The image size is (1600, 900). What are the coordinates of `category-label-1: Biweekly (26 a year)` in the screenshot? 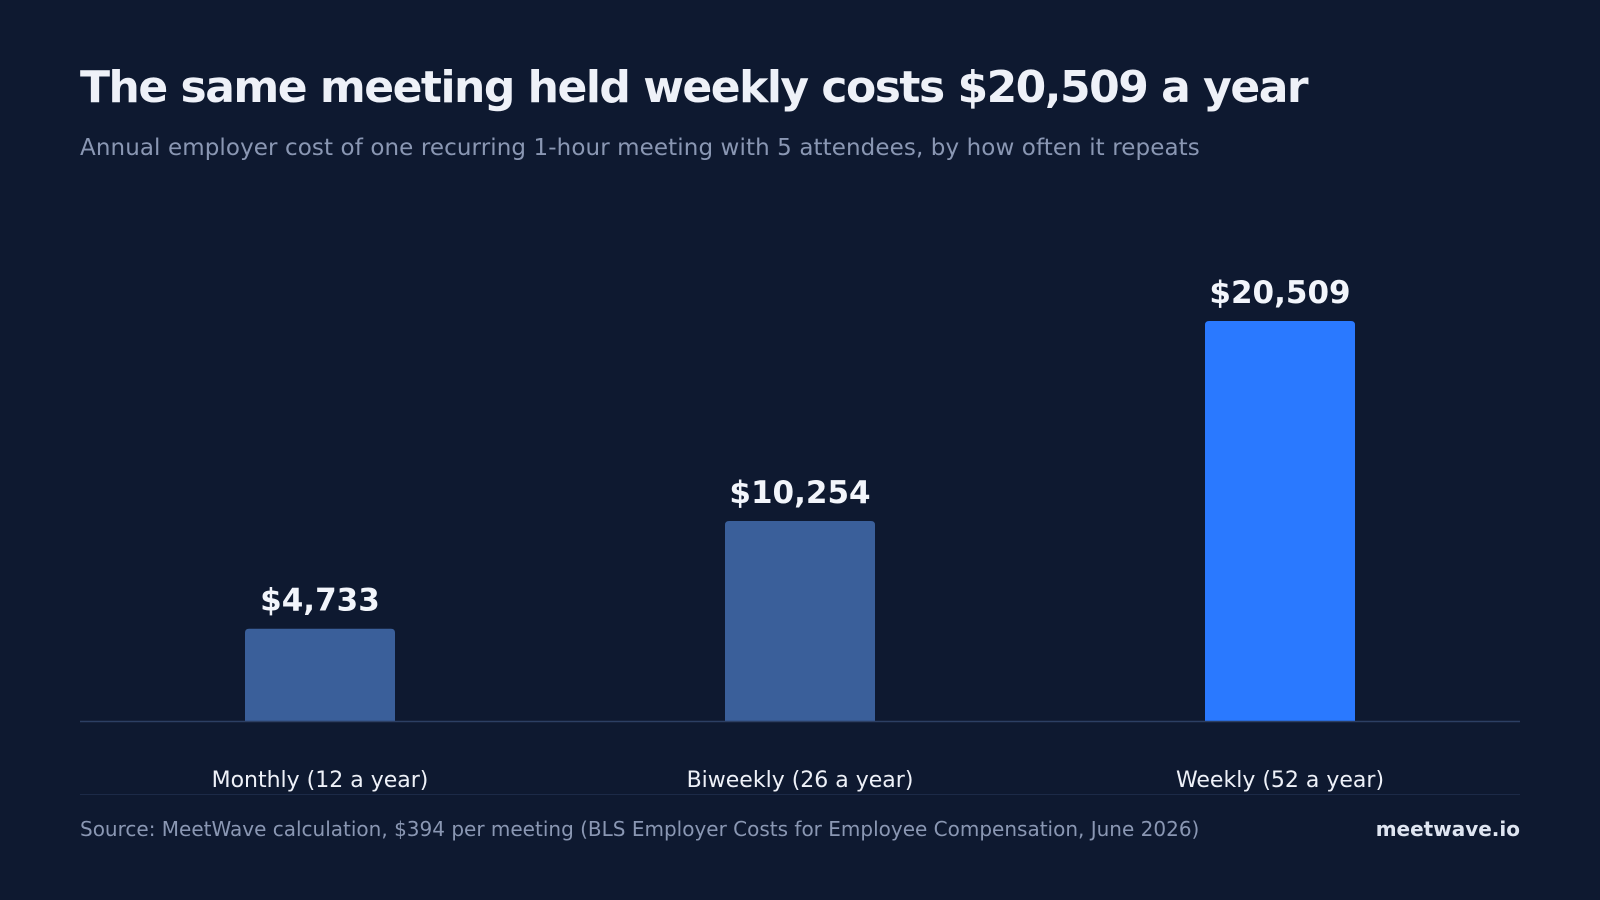 It's located at (800, 780).